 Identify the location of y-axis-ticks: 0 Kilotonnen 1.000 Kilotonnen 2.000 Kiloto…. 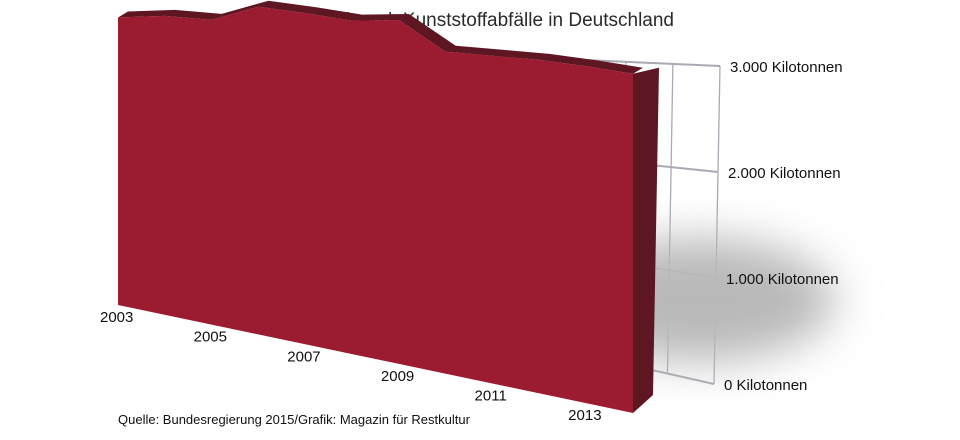
(783, 226).